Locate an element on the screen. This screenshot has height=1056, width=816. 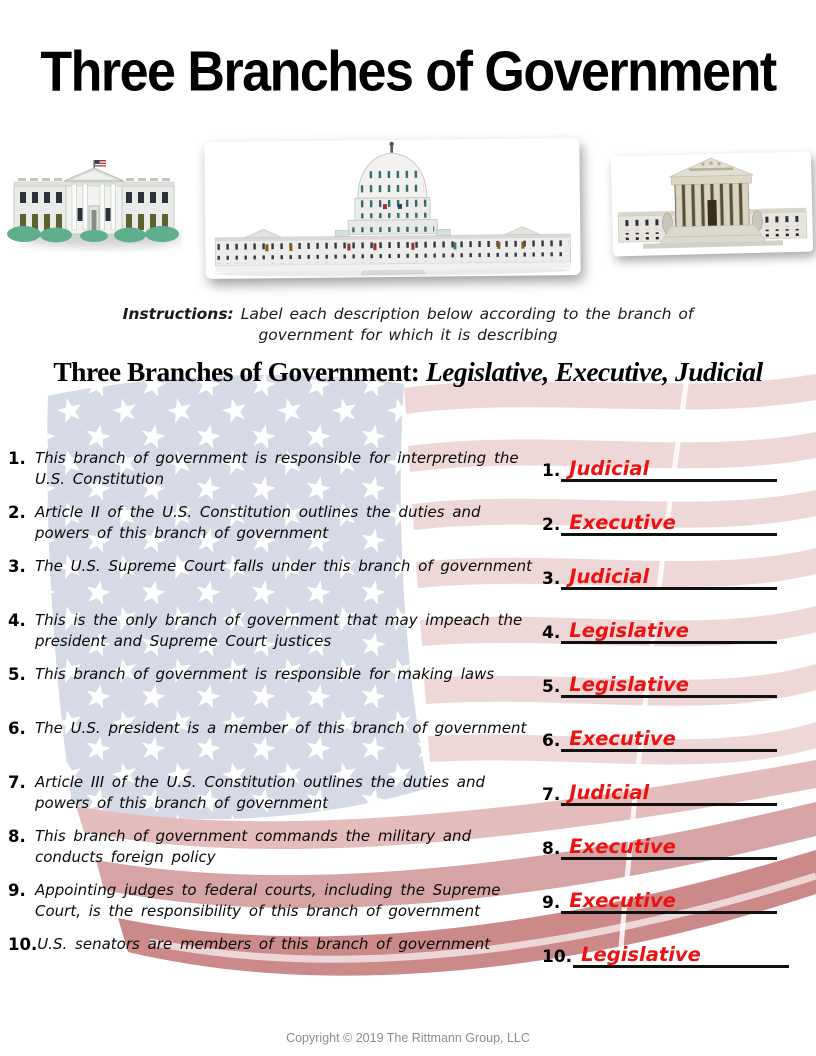
answer: 8. Executive is located at coordinates (673, 851).